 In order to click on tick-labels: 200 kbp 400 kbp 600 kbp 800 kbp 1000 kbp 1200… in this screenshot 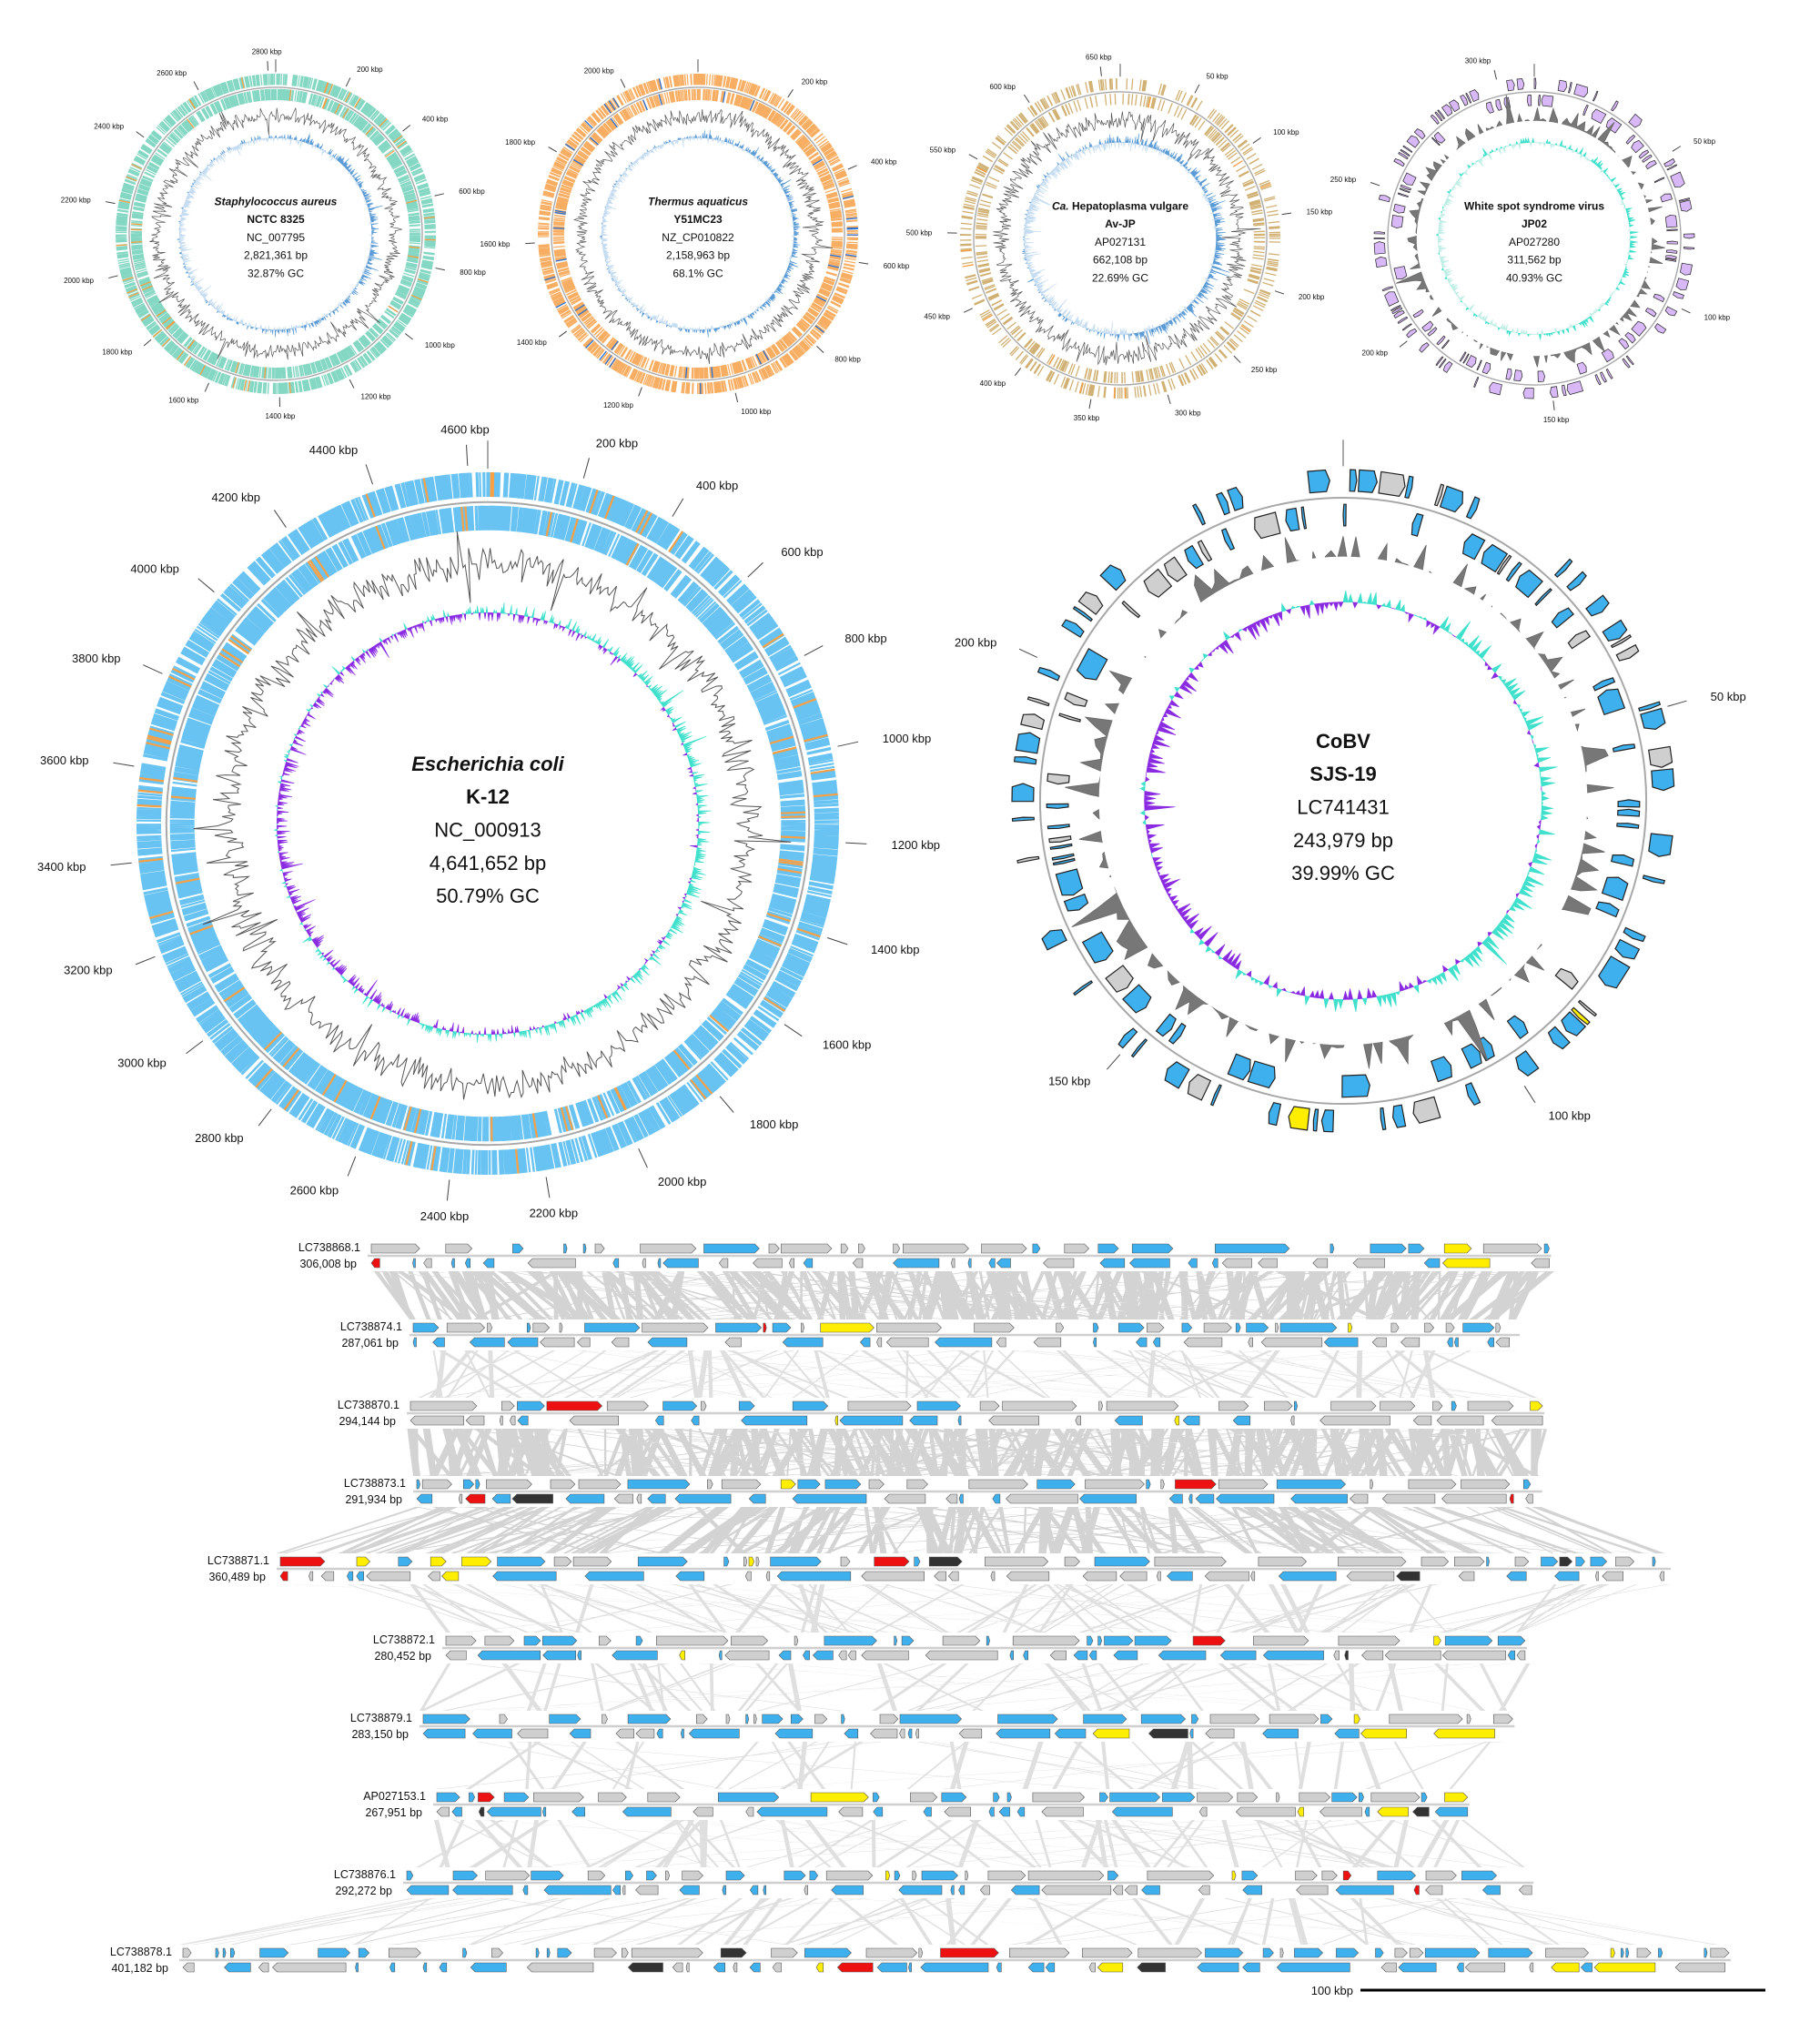, I will do `click(695, 237)`.